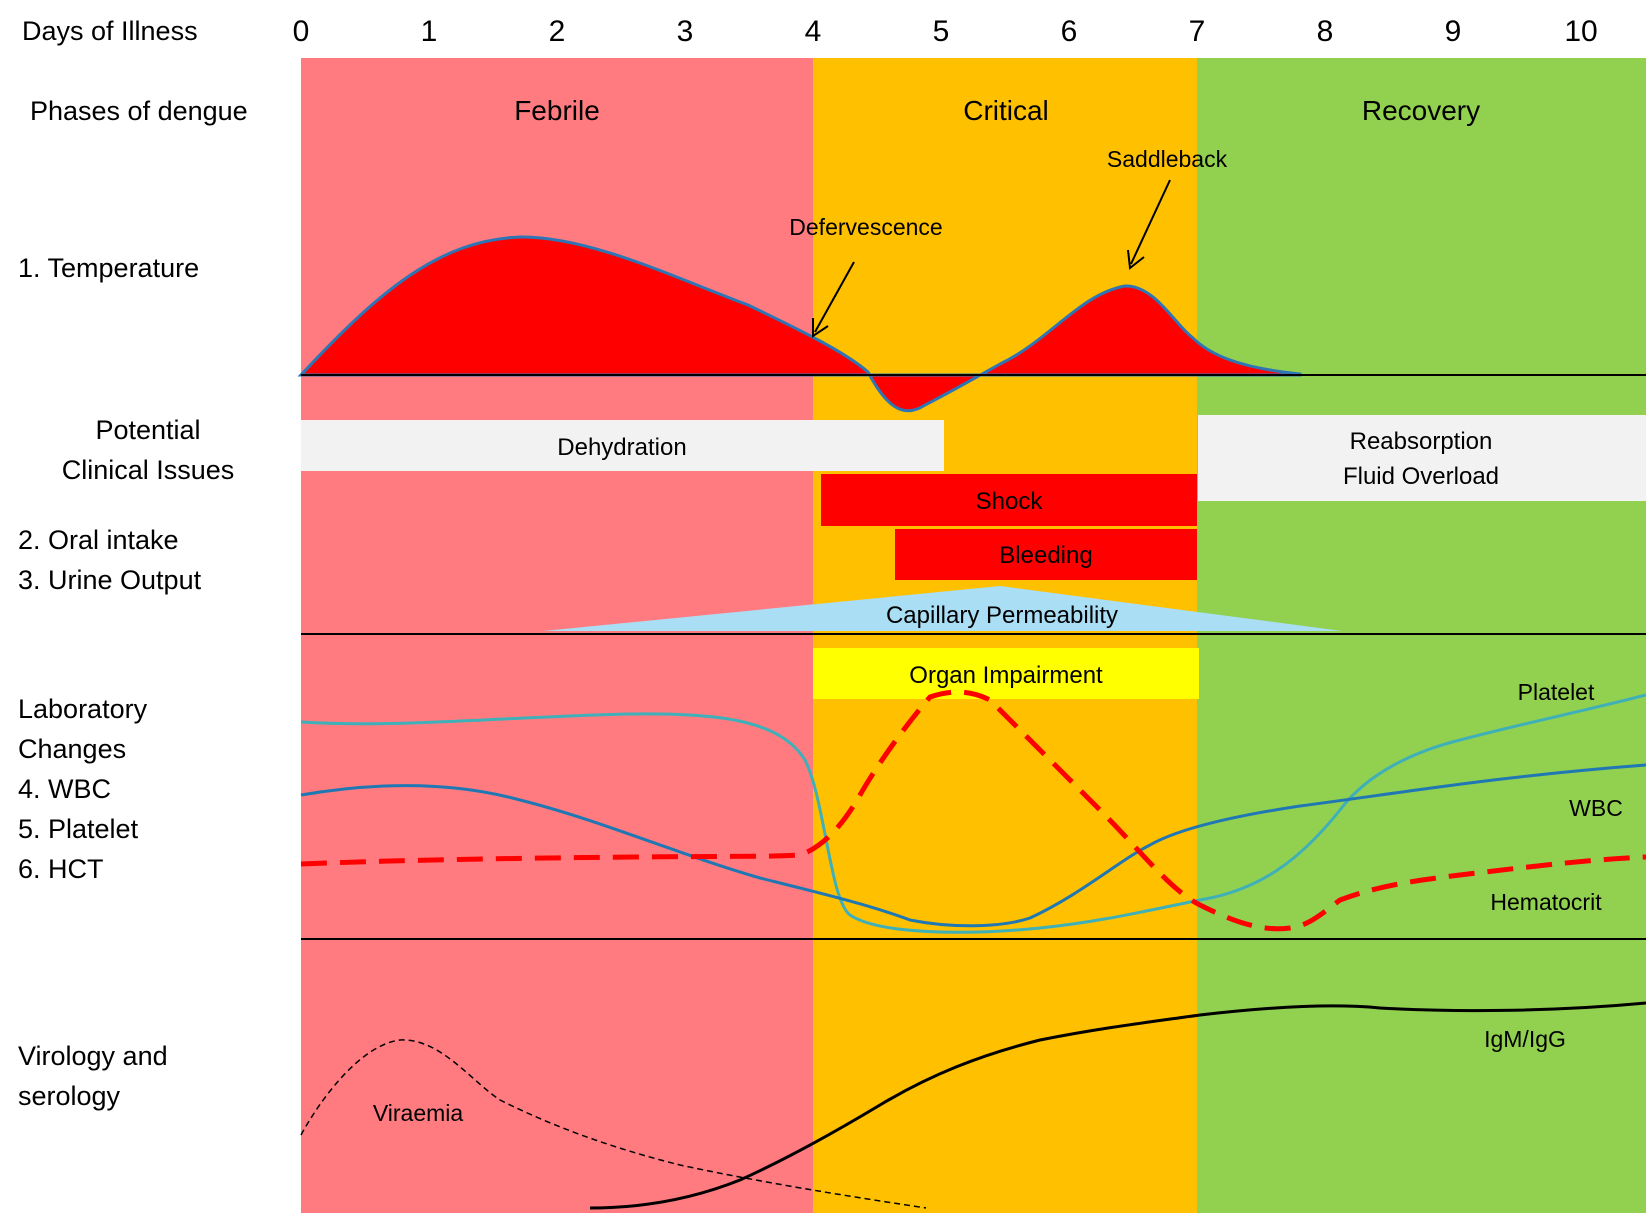 Image resolution: width=1646 pixels, height=1213 pixels. Describe the element at coordinates (1197, 31) in the screenshot. I see `day-tick-7: 7` at that location.